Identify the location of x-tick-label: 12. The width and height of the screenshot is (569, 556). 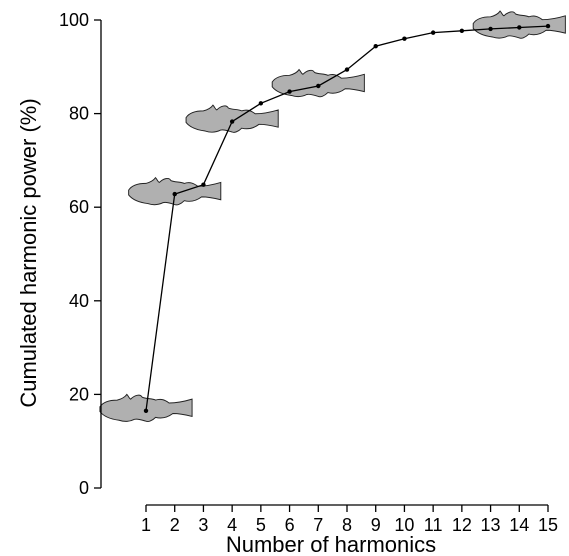
(462, 525).